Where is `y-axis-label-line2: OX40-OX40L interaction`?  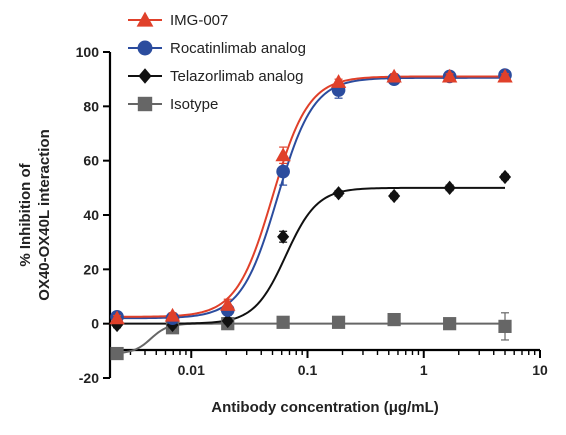 y-axis-label-line2: OX40-OX40L interaction is located at coordinates (44, 214).